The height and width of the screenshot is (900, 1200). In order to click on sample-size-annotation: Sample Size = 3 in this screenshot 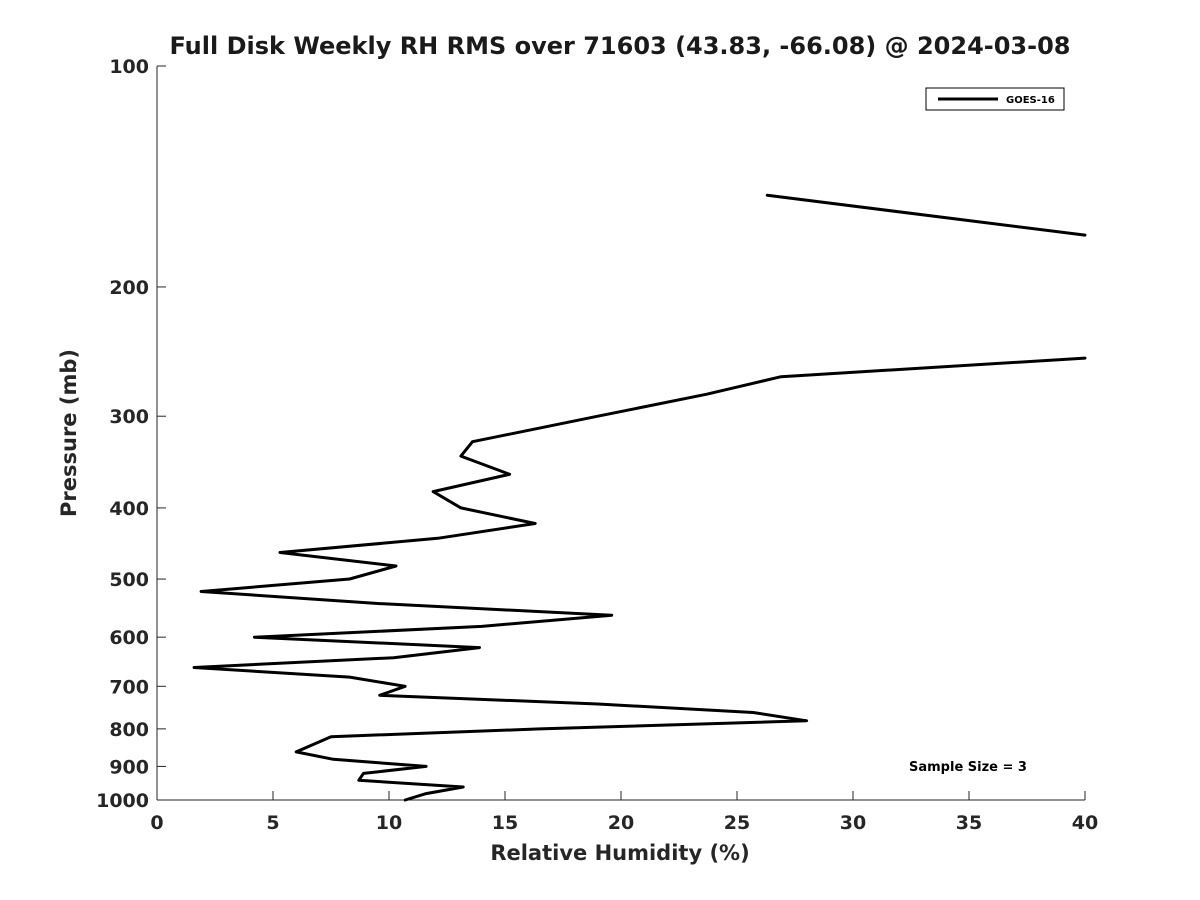, I will do `click(968, 767)`.